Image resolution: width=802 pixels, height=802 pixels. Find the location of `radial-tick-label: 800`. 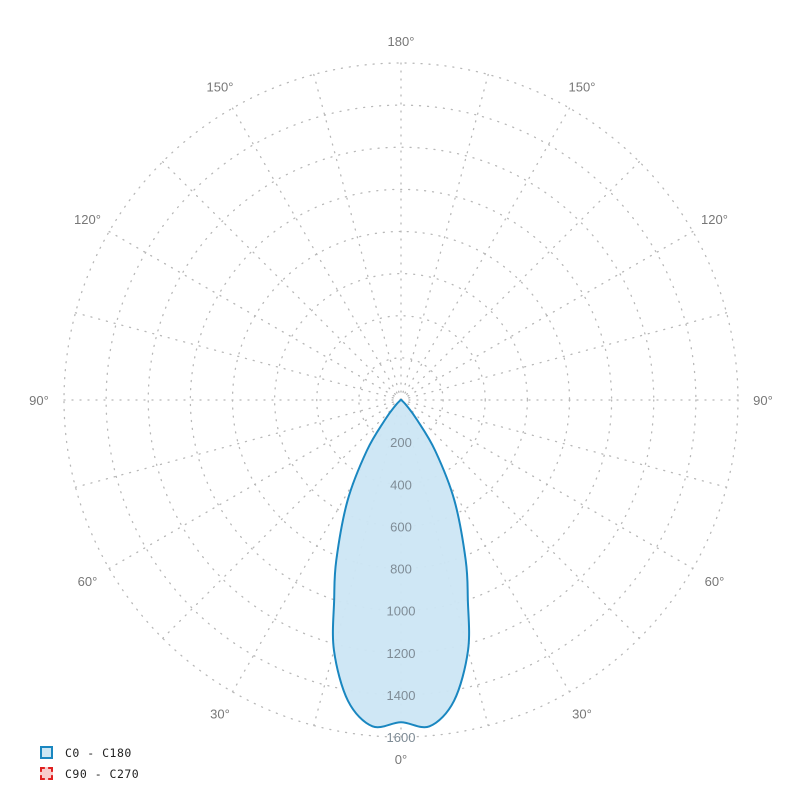

radial-tick-label: 800 is located at coordinates (401, 569).